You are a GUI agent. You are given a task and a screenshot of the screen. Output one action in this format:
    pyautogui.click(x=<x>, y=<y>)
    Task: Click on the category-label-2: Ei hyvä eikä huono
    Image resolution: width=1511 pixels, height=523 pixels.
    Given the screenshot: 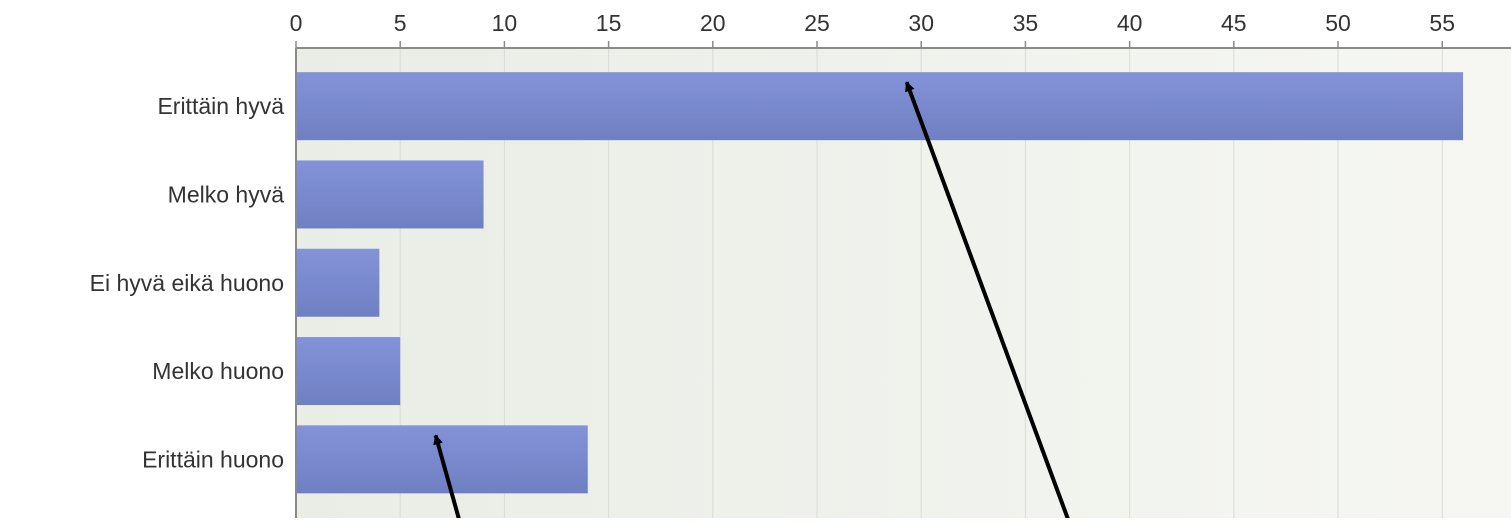 What is the action you would take?
    pyautogui.click(x=187, y=283)
    